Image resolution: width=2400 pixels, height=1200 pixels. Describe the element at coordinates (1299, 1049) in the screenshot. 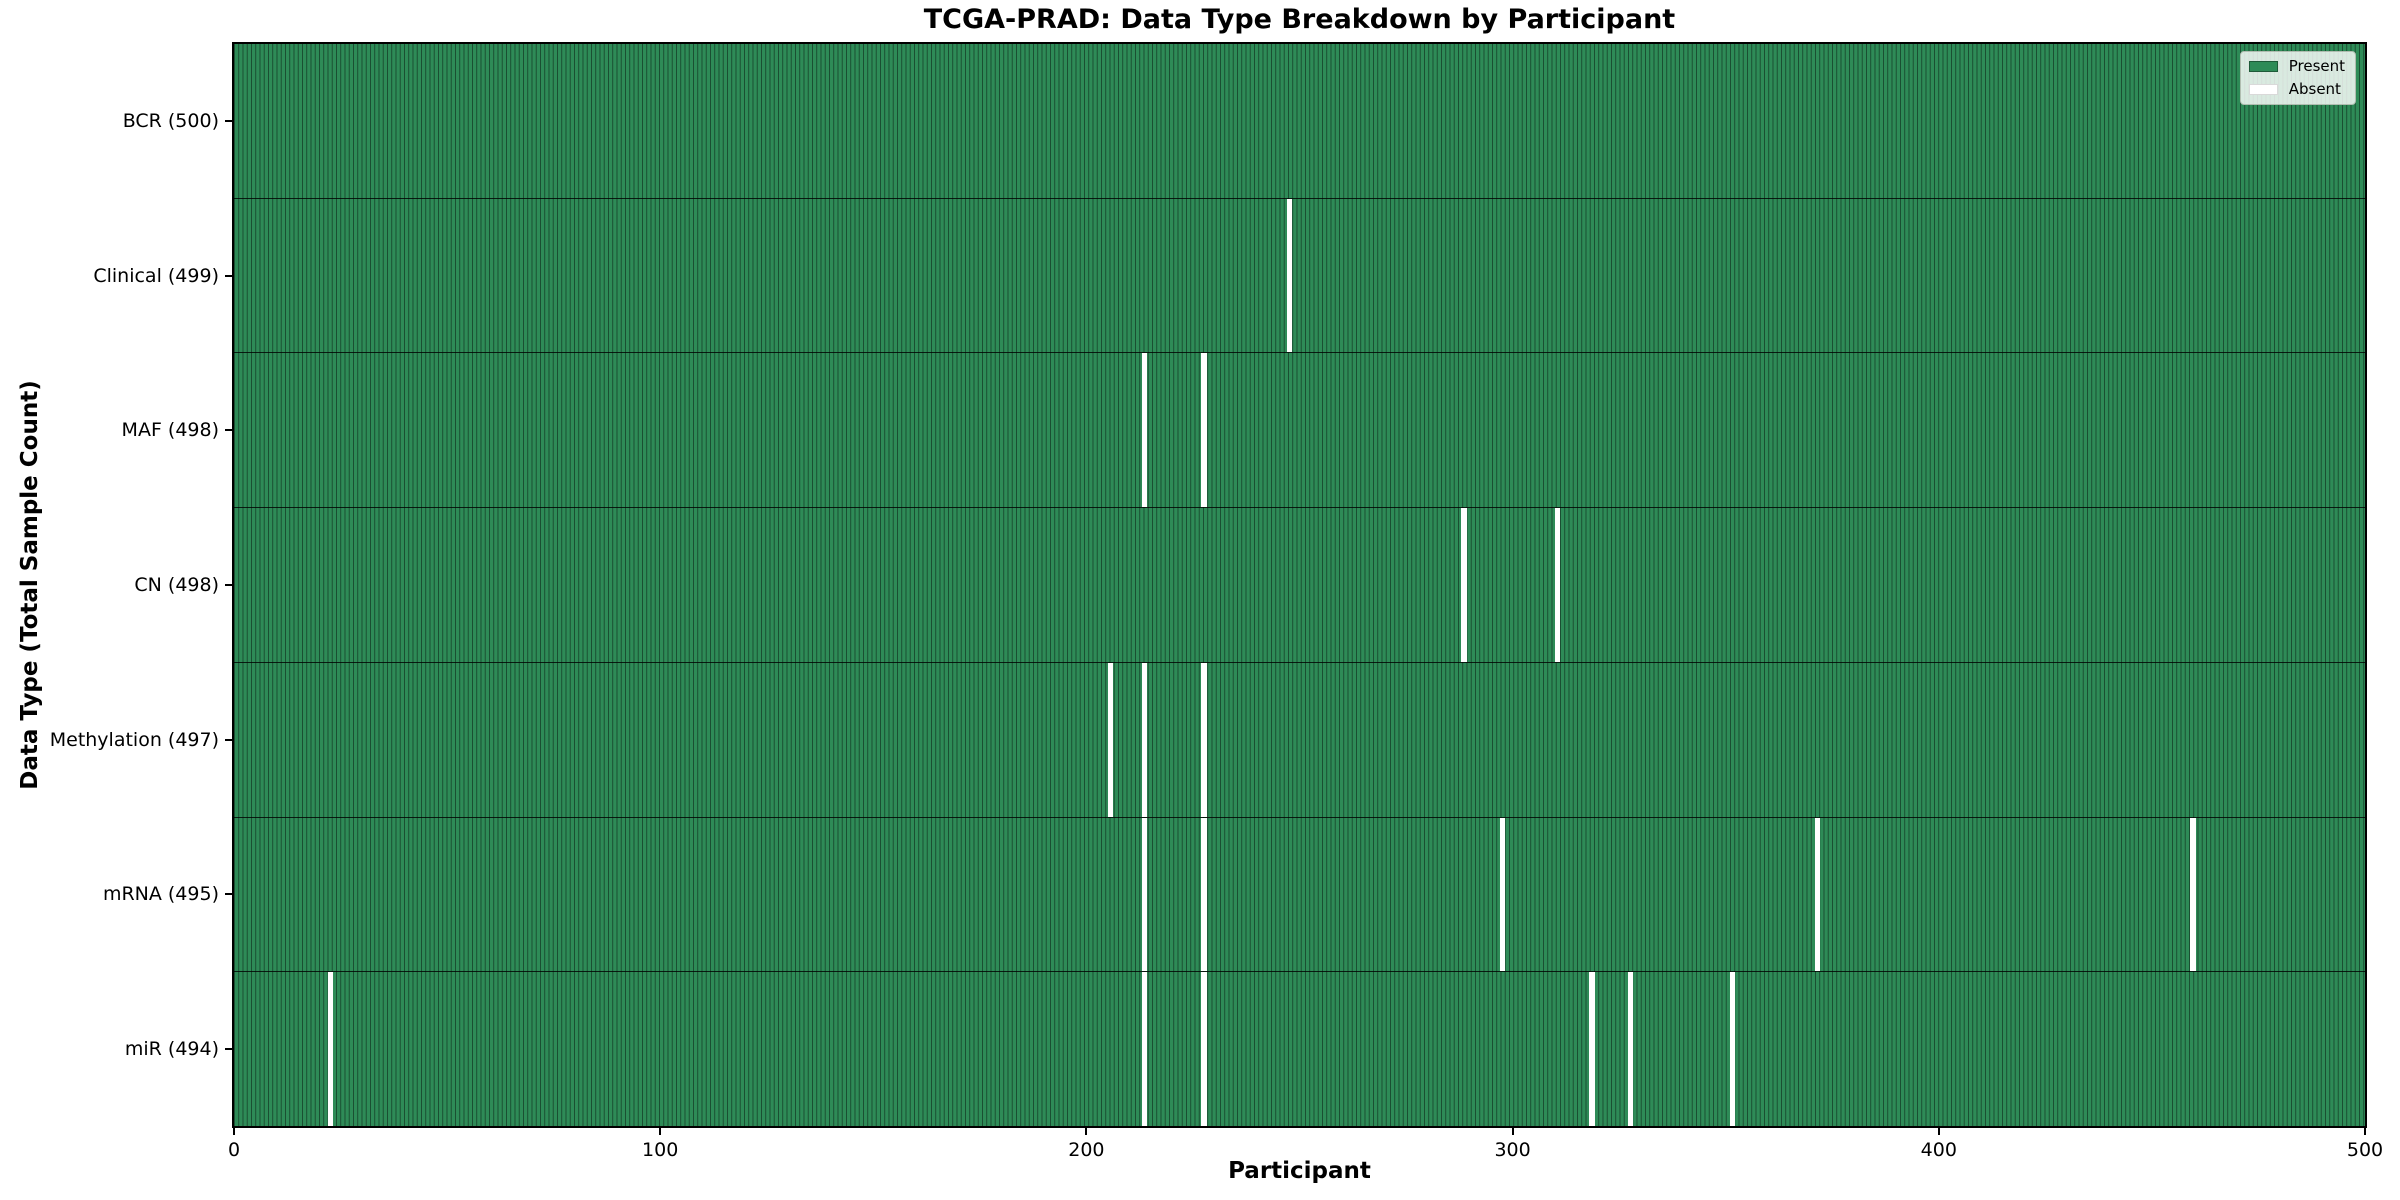

I see `heatmap-row-mir` at that location.